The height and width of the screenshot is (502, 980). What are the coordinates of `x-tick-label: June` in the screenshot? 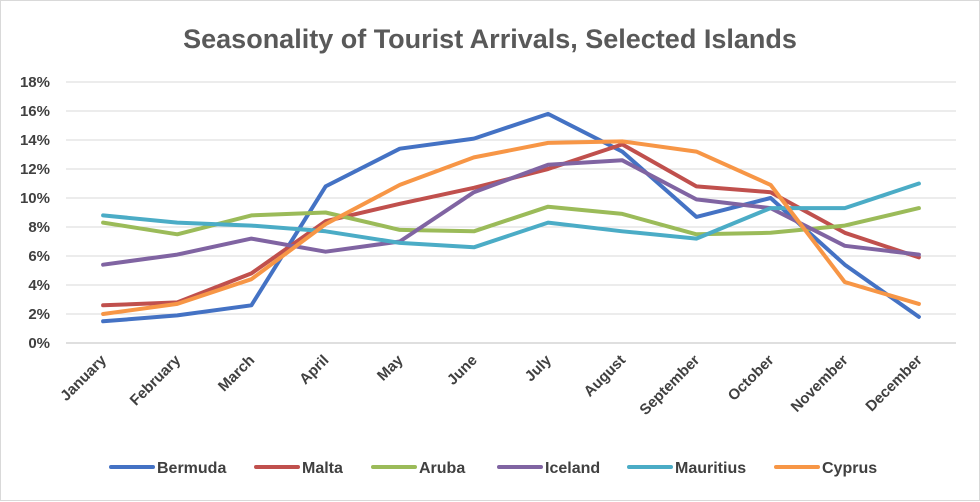 It's located at (462, 370).